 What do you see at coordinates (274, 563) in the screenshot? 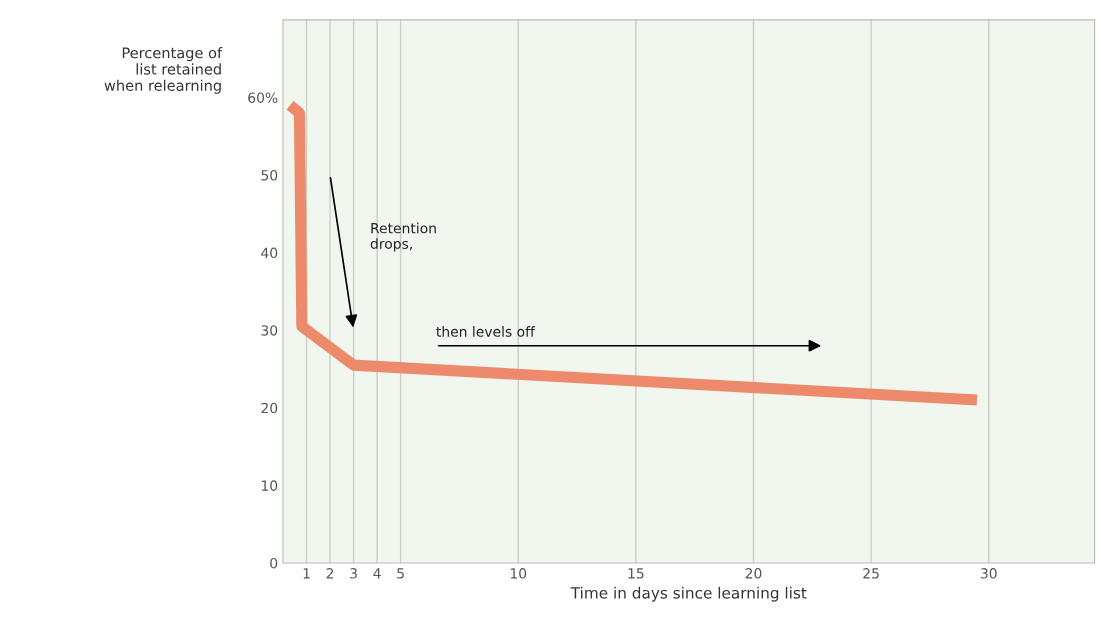
I see `y-tick-label: 0` at bounding box center [274, 563].